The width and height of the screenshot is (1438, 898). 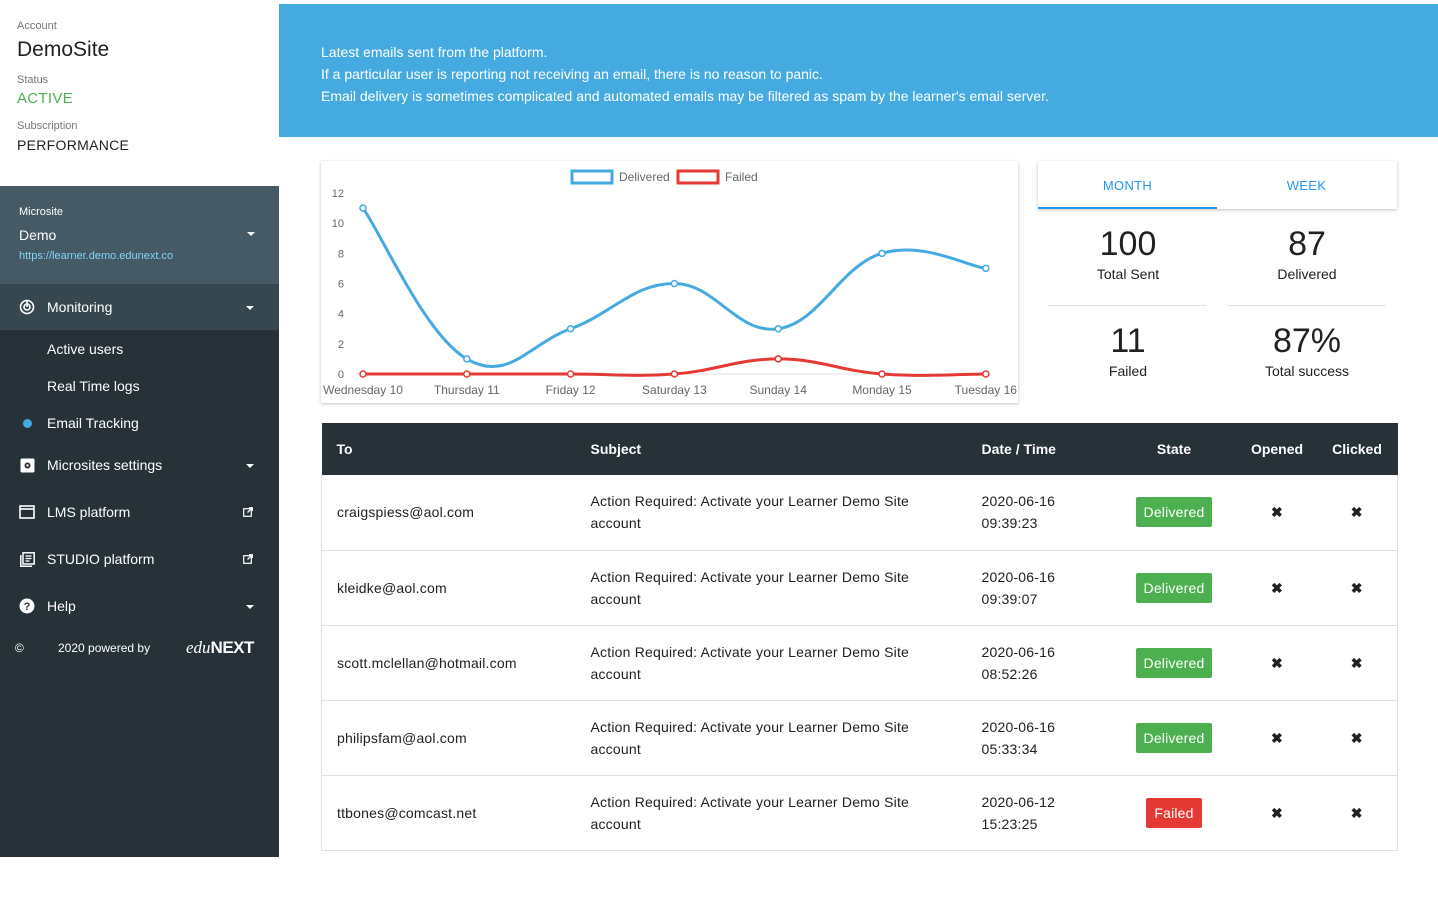 I want to click on sidebar-item-lms-platform: LMS platform, so click(x=139, y=512).